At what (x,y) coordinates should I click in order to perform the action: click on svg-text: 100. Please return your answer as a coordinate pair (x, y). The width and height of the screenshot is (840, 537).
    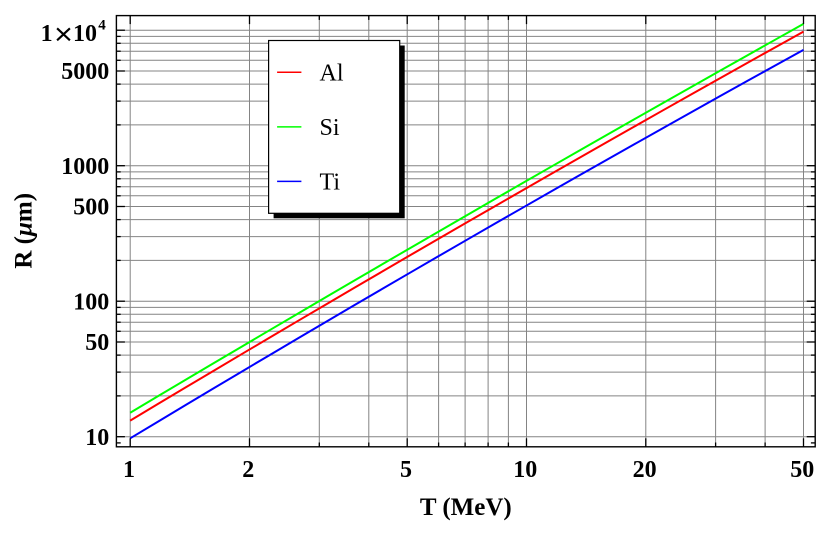
    Looking at the image, I should click on (91, 302).